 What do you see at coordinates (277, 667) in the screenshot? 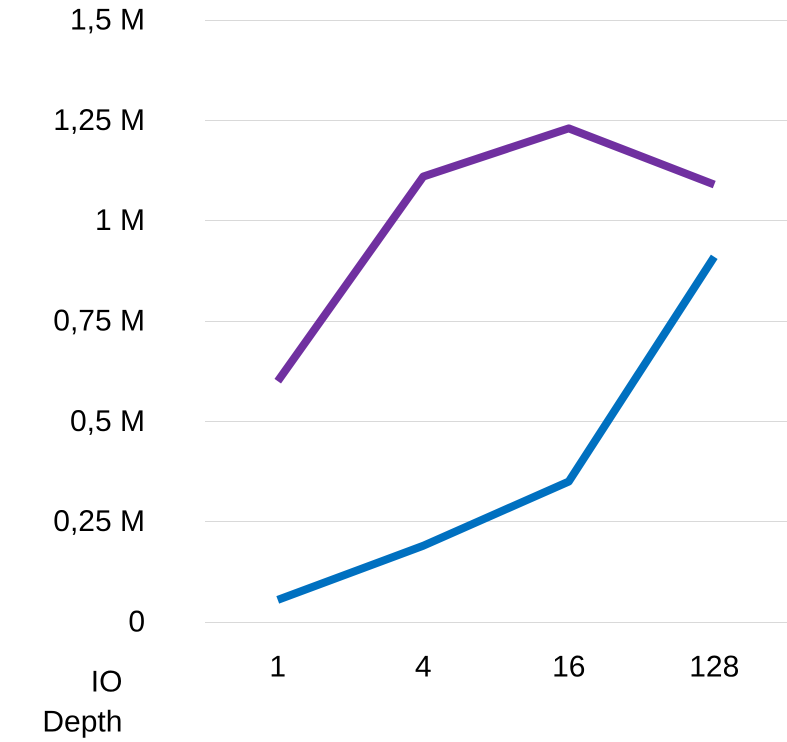
I see `x-tick-label: 1` at bounding box center [277, 667].